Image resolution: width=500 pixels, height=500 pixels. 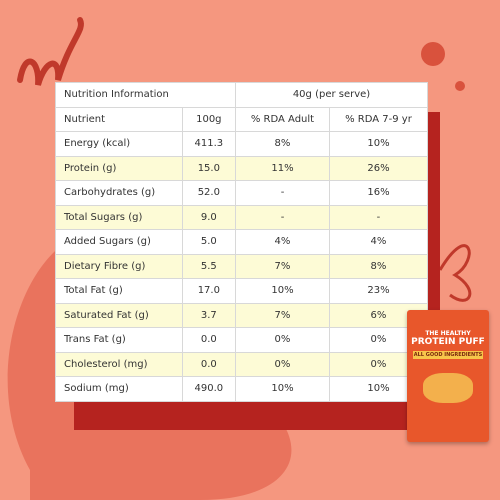 I want to click on header-row: Nutrition Information 40g (per serve), so click(x=241, y=95).